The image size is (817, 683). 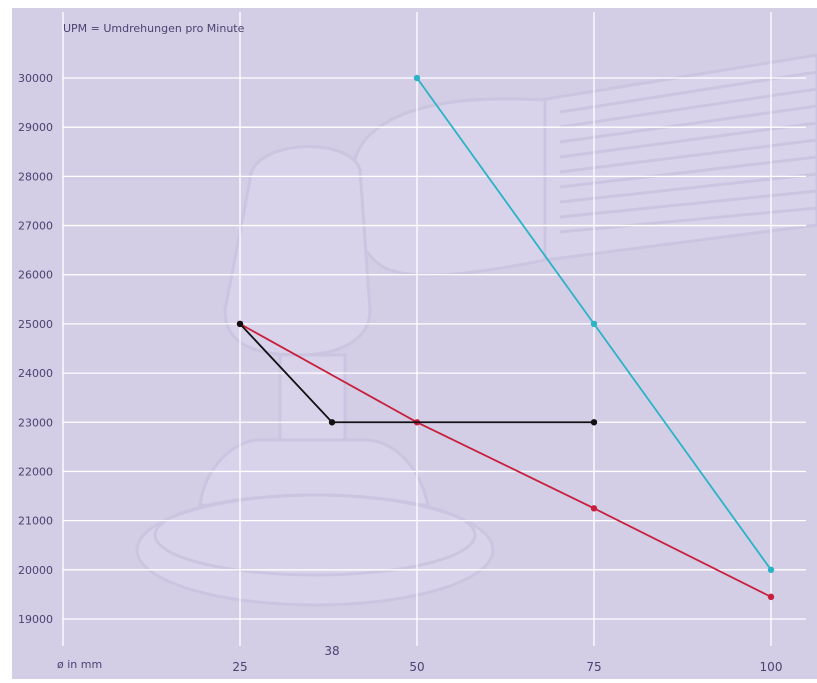 I want to click on x-tick-label: 25, so click(x=239, y=667).